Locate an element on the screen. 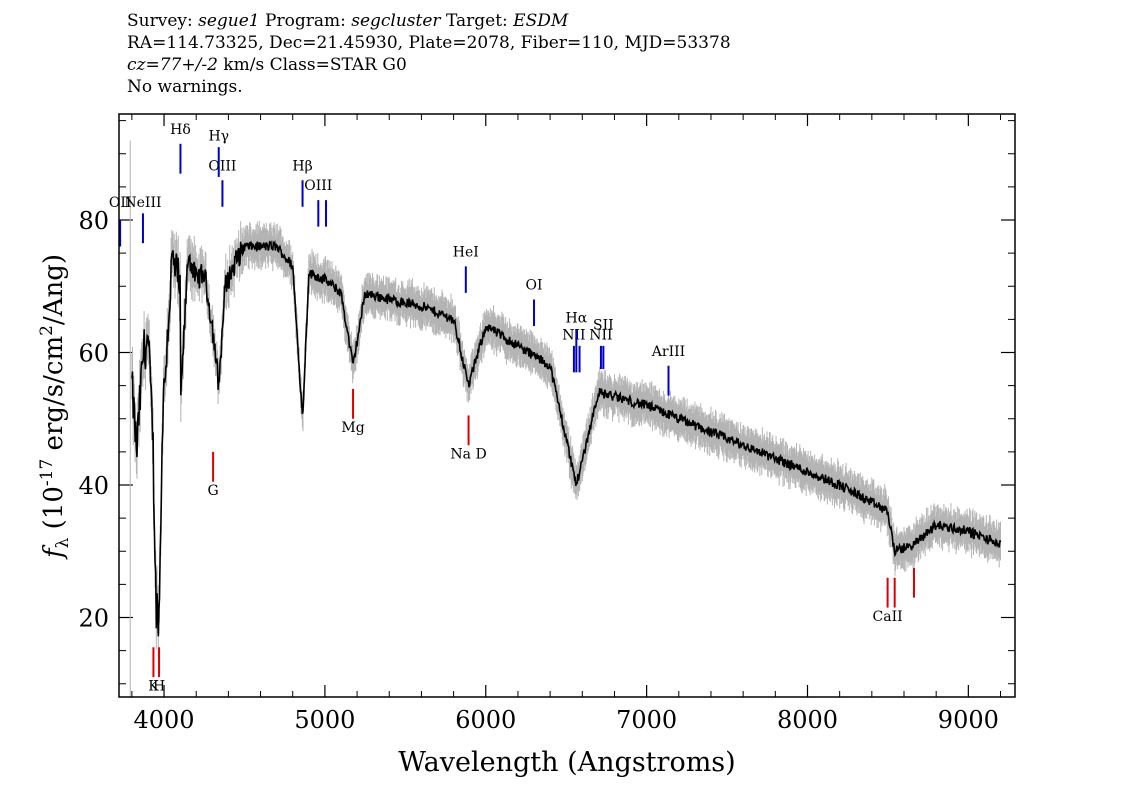  class-value: km/s Class=STAR G0 is located at coordinates (315, 65).